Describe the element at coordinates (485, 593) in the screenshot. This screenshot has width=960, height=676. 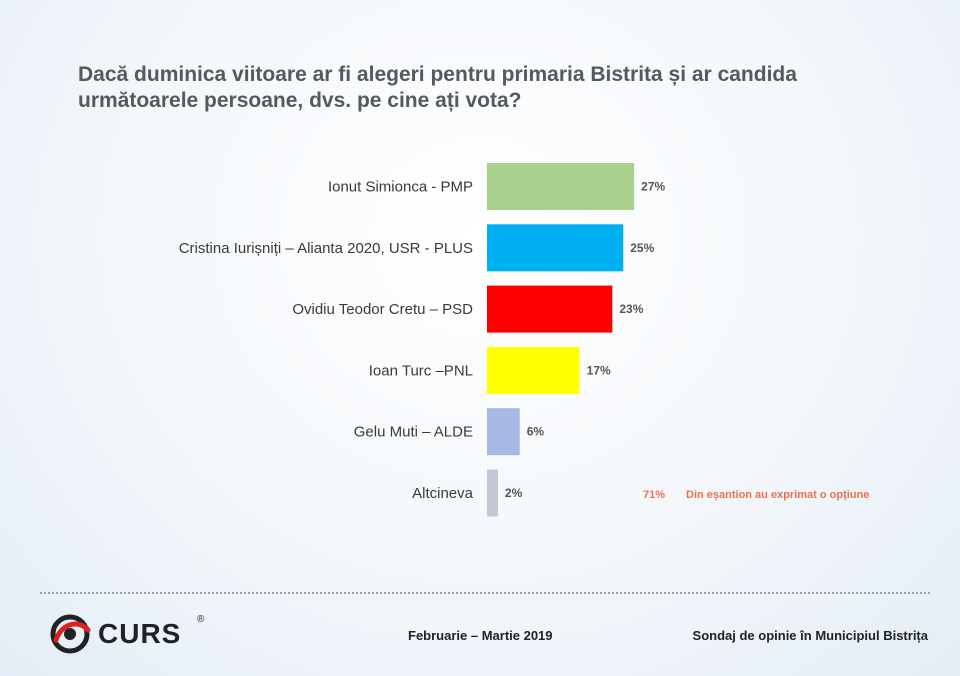
I see `footer-divider` at that location.